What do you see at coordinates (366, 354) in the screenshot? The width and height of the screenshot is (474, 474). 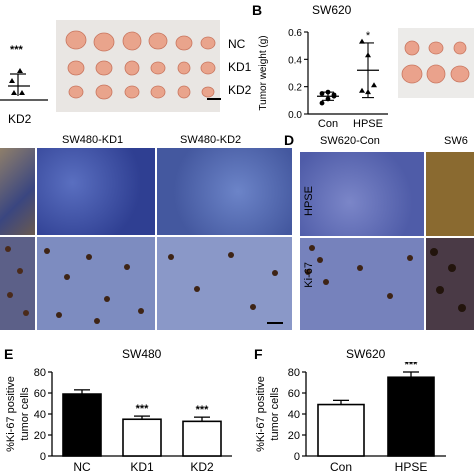 I see `panel-f-title: SW620` at bounding box center [366, 354].